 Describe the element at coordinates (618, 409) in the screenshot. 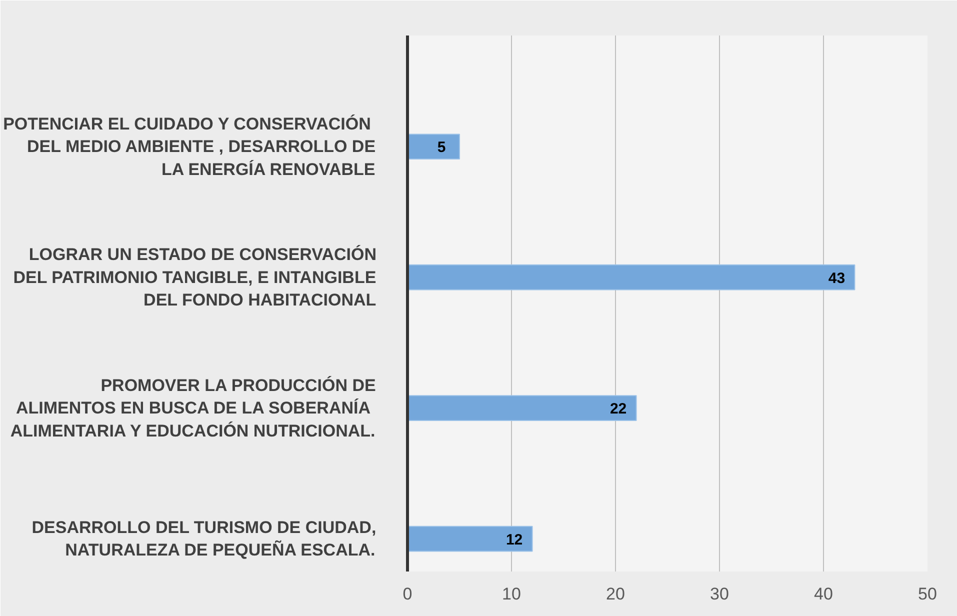

I see `data-label: 22` at that location.